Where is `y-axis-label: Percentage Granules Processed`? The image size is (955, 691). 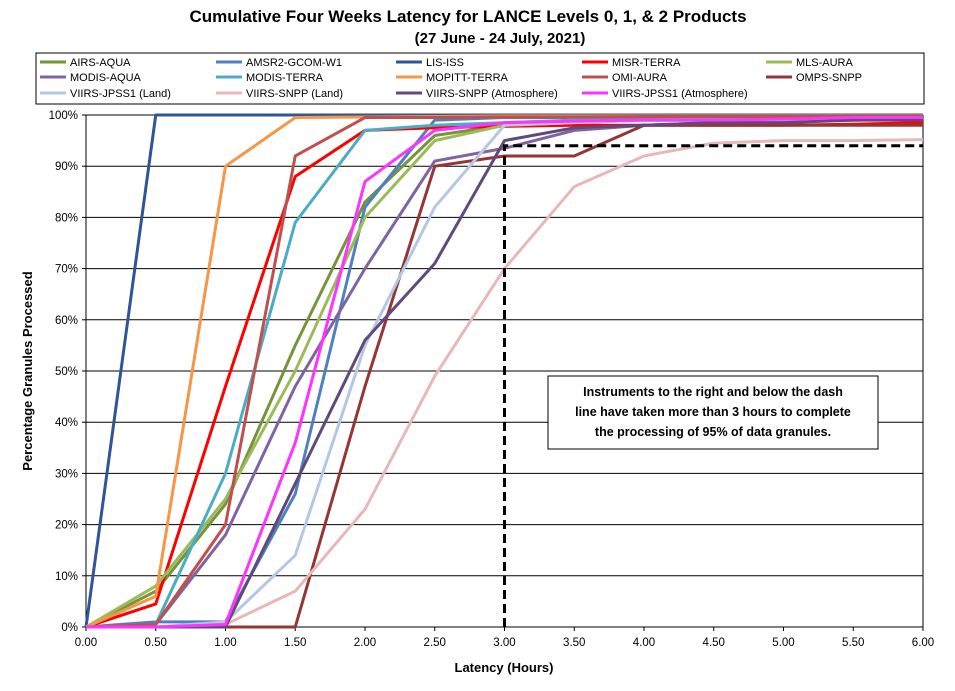 y-axis-label: Percentage Granules Processed is located at coordinates (27, 370).